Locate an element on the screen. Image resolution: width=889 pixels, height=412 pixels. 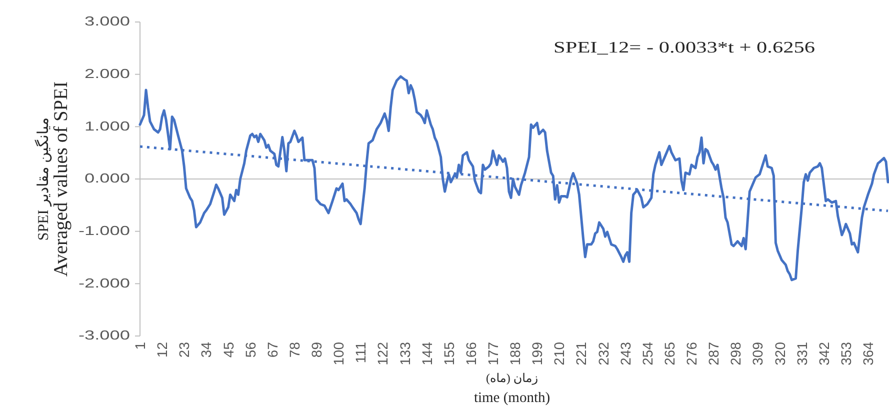
x-tick-label: 144 is located at coordinates (426, 354).